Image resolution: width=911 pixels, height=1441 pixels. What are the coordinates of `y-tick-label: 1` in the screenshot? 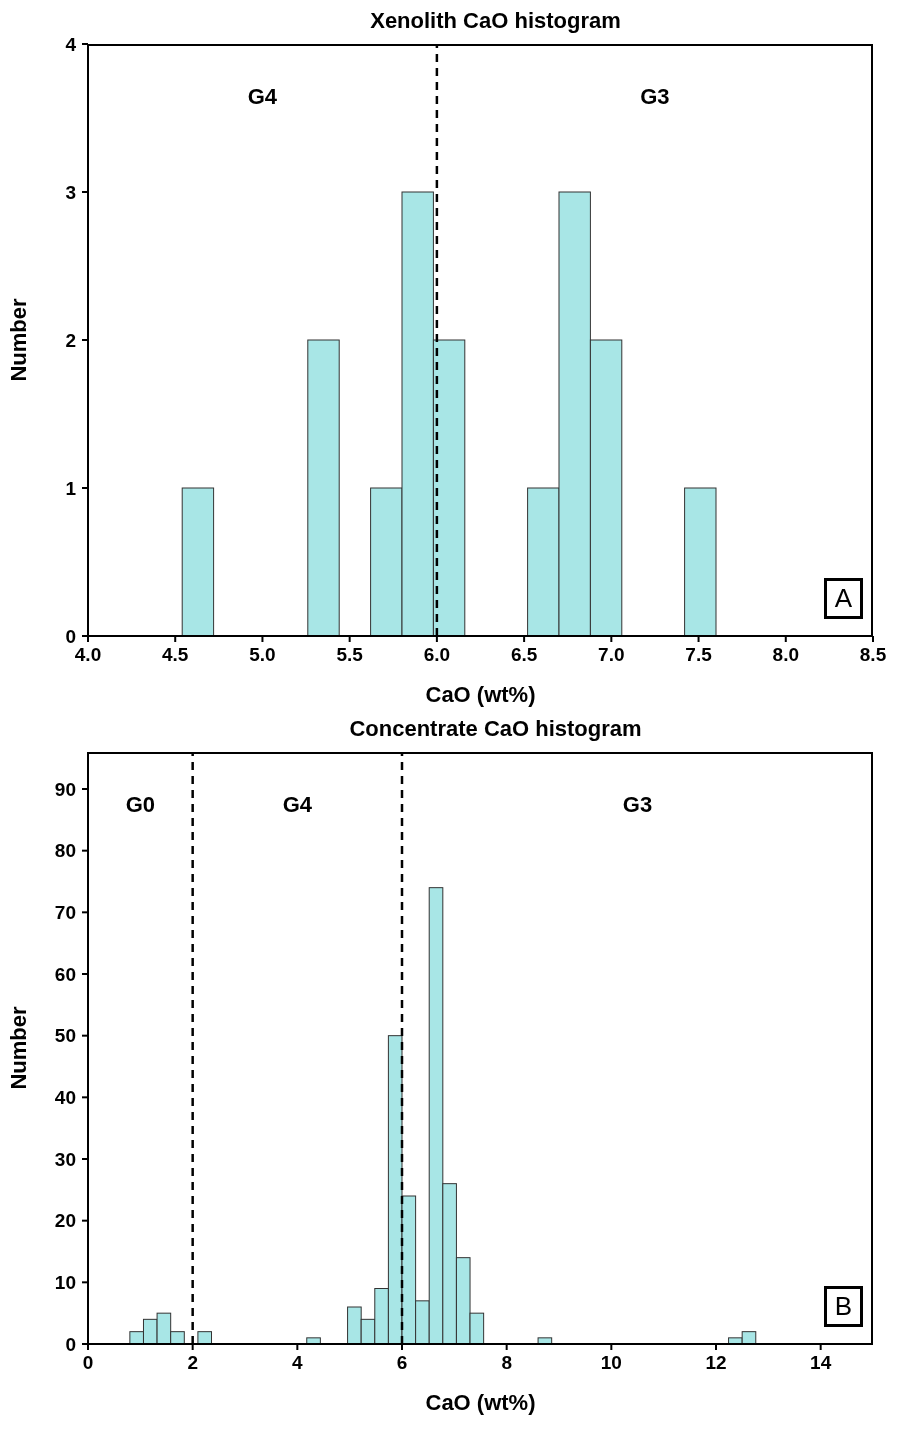 It's located at (71, 488).